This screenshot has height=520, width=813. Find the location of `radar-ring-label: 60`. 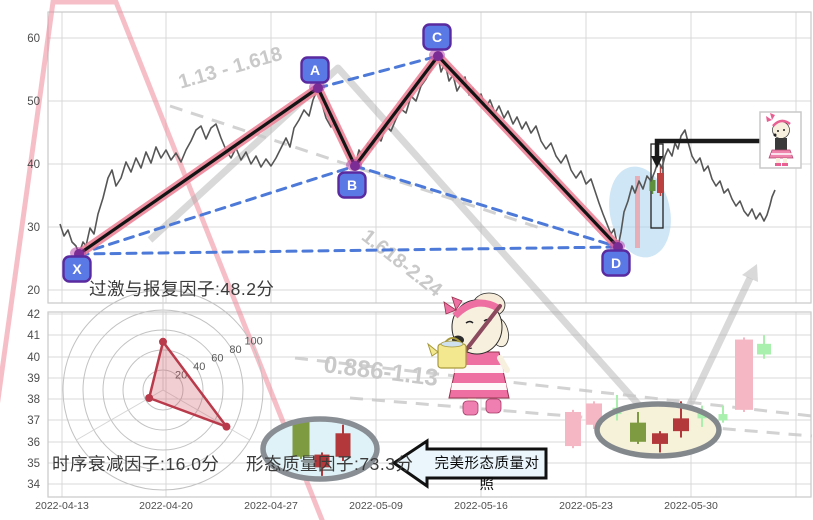

radar-ring-label: 60 is located at coordinates (217, 359).